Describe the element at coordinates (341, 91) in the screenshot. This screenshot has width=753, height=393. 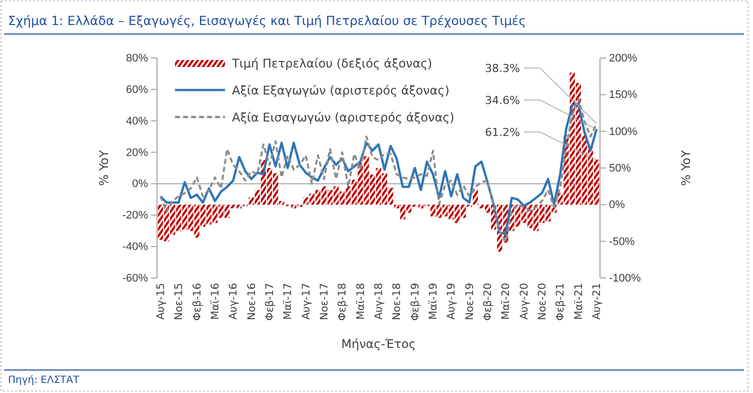
I see `legend-label: Αξία Εξαγωγών (αριστερός άξονας)` at that location.